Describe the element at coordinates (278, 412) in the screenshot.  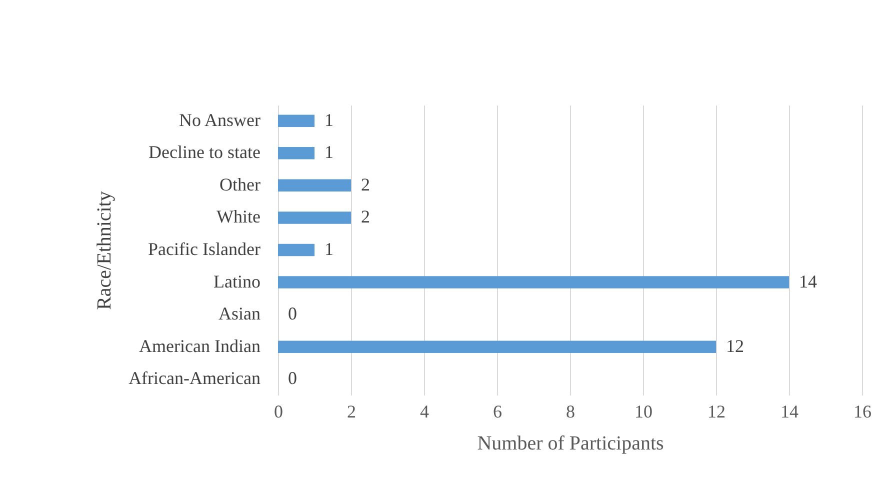
I see `x-tick-label: 0` at that location.